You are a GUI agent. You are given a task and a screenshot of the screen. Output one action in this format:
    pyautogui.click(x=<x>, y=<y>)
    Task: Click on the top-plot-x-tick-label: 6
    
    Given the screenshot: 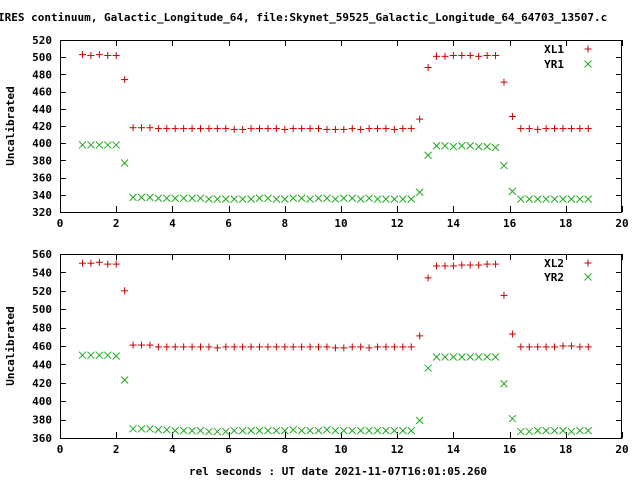 What is the action you would take?
    pyautogui.click(x=228, y=223)
    